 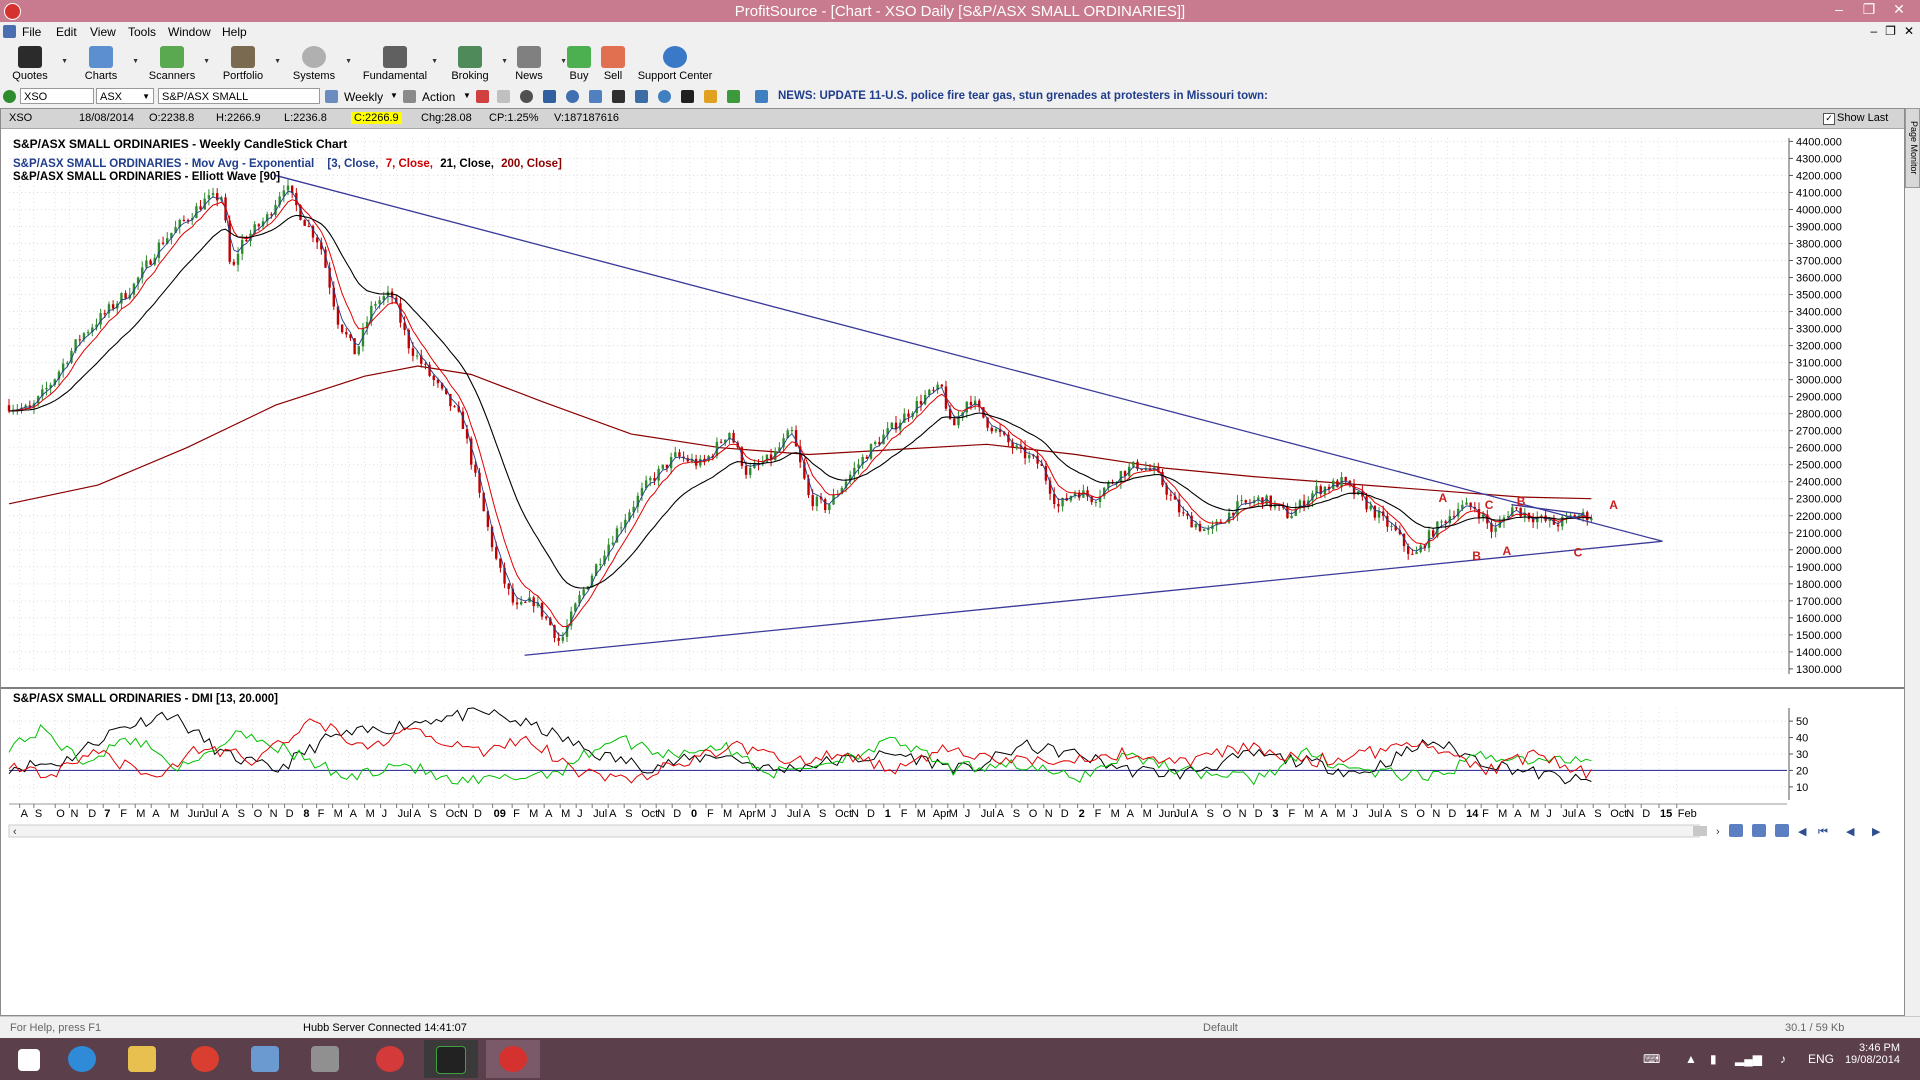 What do you see at coordinates (595, 96) in the screenshot?
I see `layout-icon` at bounding box center [595, 96].